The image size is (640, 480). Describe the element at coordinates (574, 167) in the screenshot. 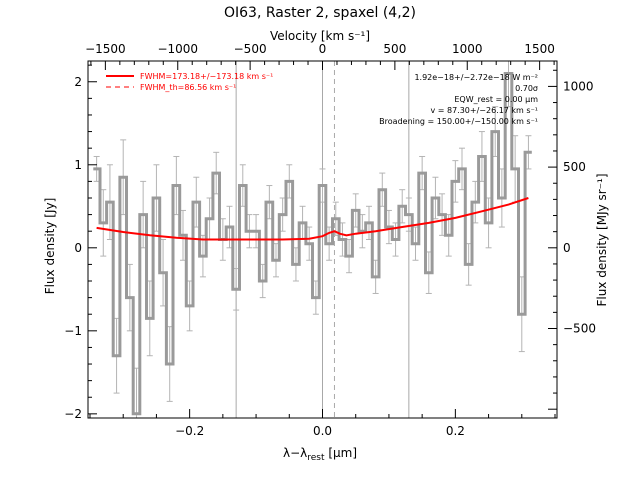

I see `y2-tick-label: 500` at that location.